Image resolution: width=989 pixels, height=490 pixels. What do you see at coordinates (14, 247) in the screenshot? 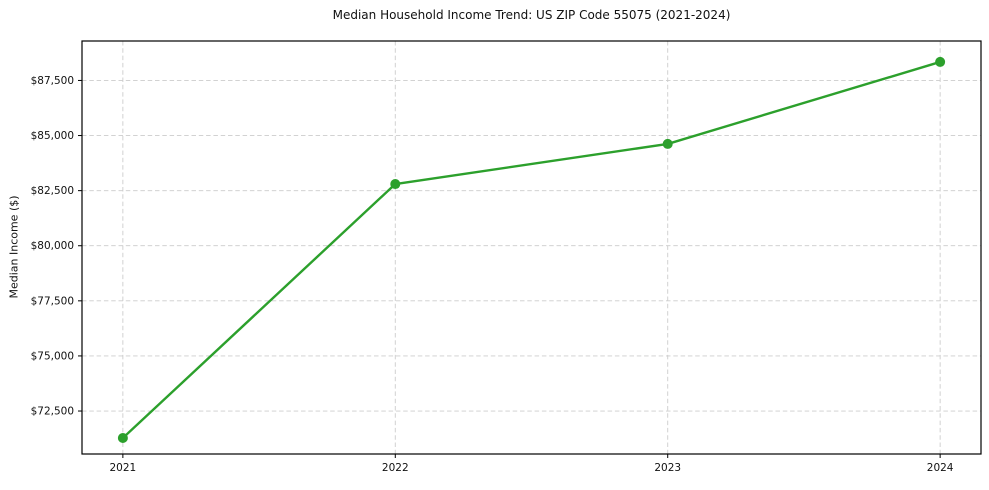
I see `y-axis-label: Median Income ($)` at bounding box center [14, 247].